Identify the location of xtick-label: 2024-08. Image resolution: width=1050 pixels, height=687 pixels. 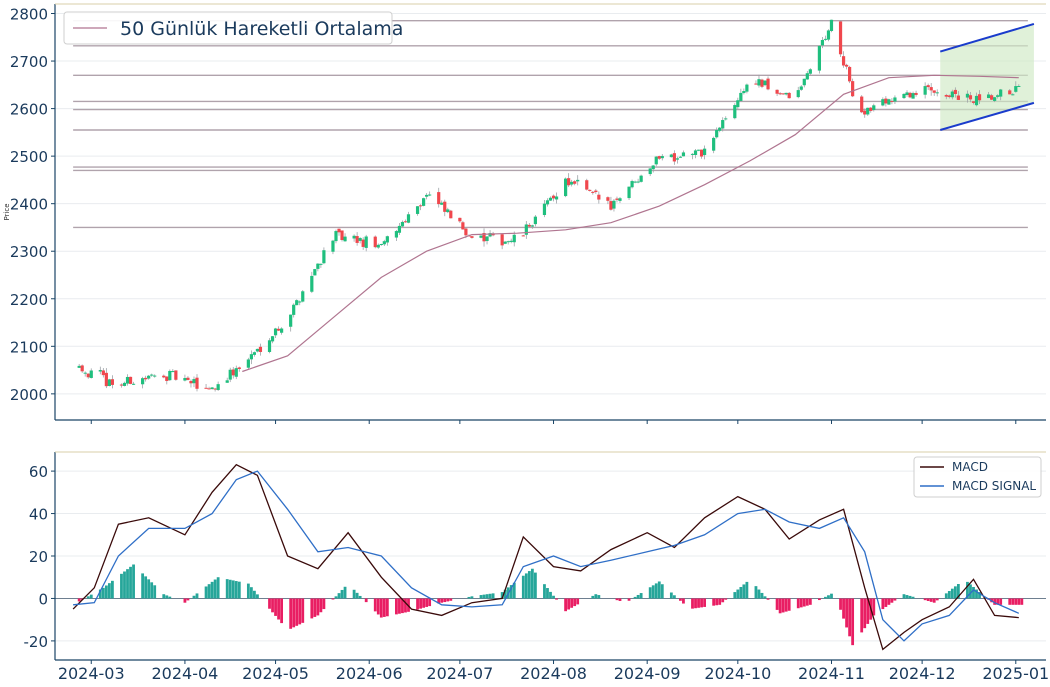
(553, 673).